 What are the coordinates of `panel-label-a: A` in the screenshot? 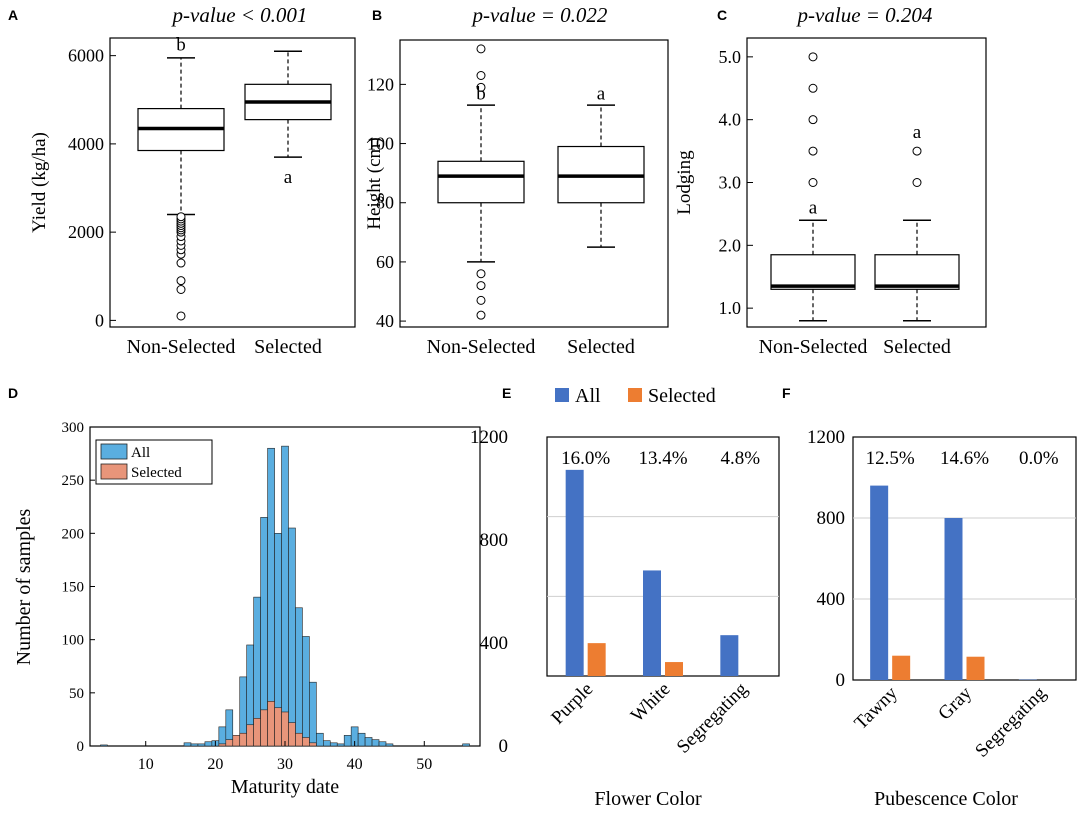 It's located at (13, 15).